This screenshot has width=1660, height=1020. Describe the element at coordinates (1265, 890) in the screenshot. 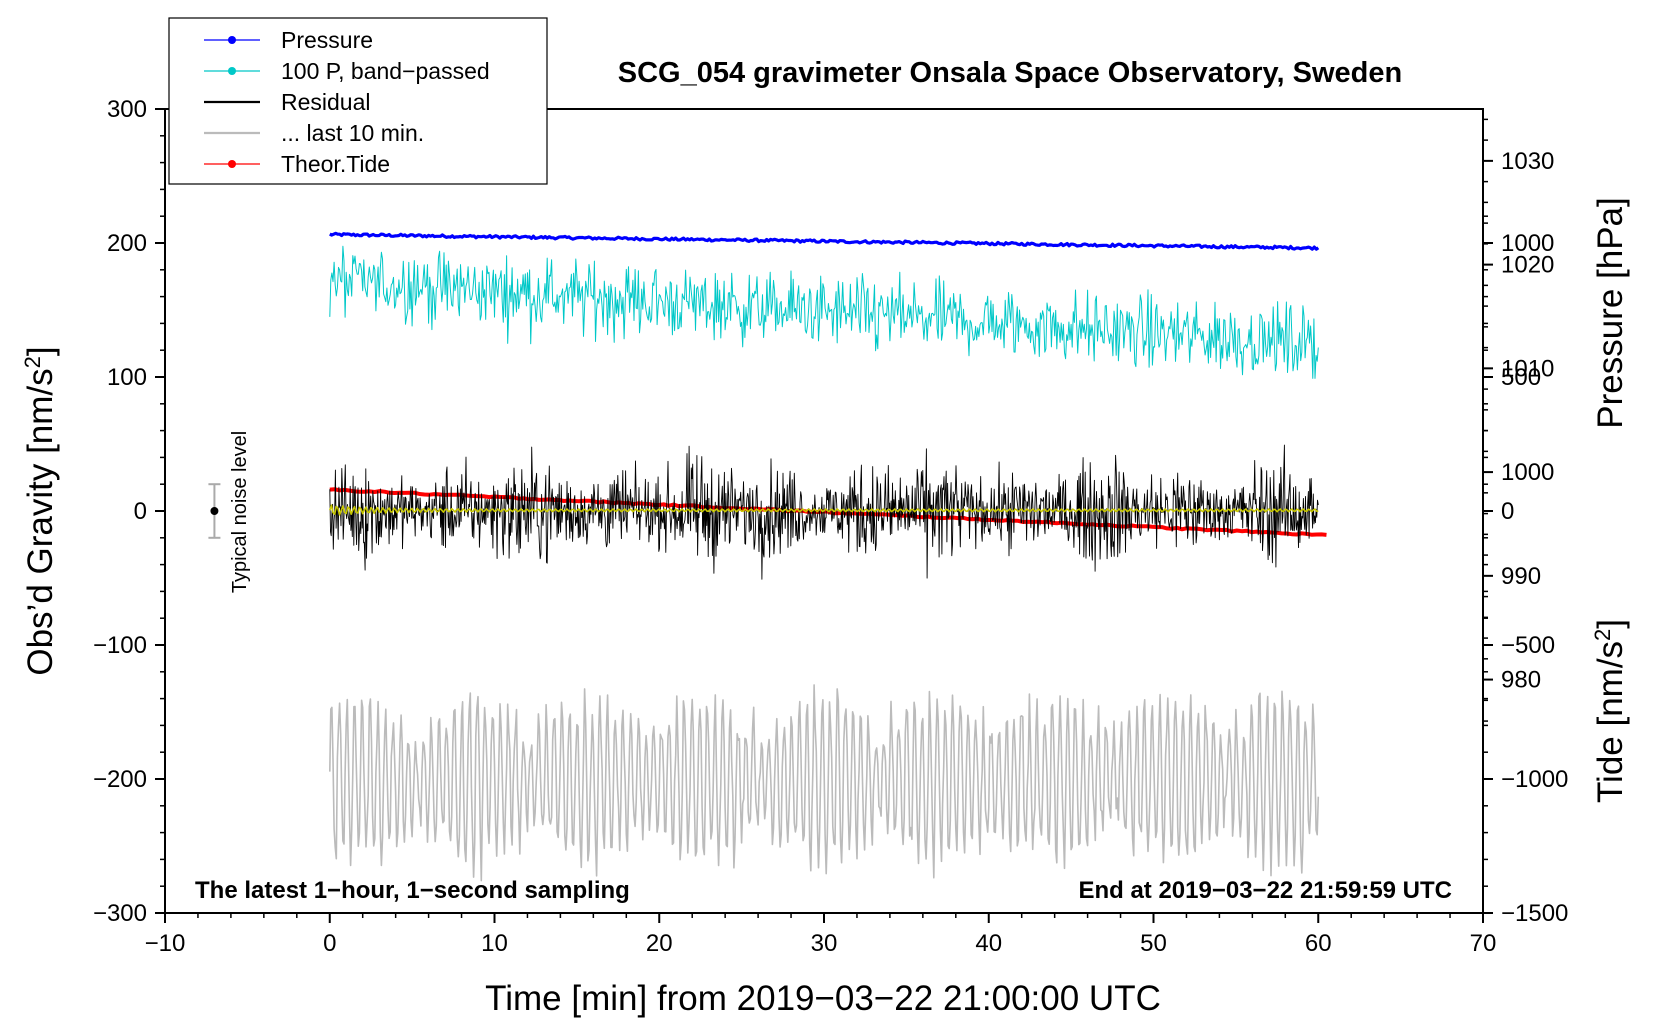

I see `end-time-annotation: End at 2019−03−22 21:59:59 UTC` at that location.